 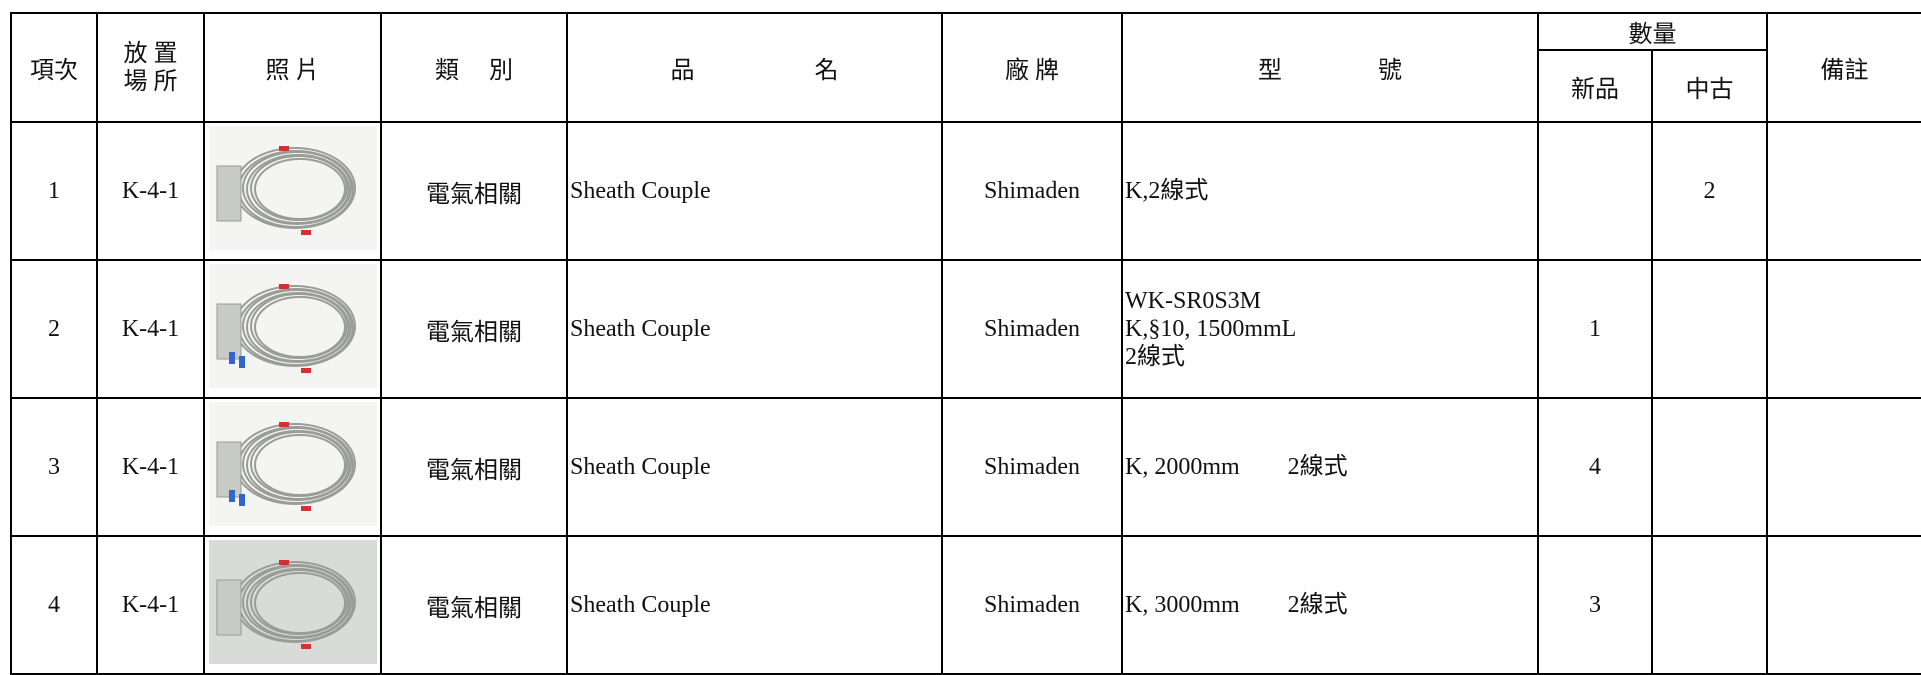 I want to click on model-line: 2線式, so click(x=1155, y=357).